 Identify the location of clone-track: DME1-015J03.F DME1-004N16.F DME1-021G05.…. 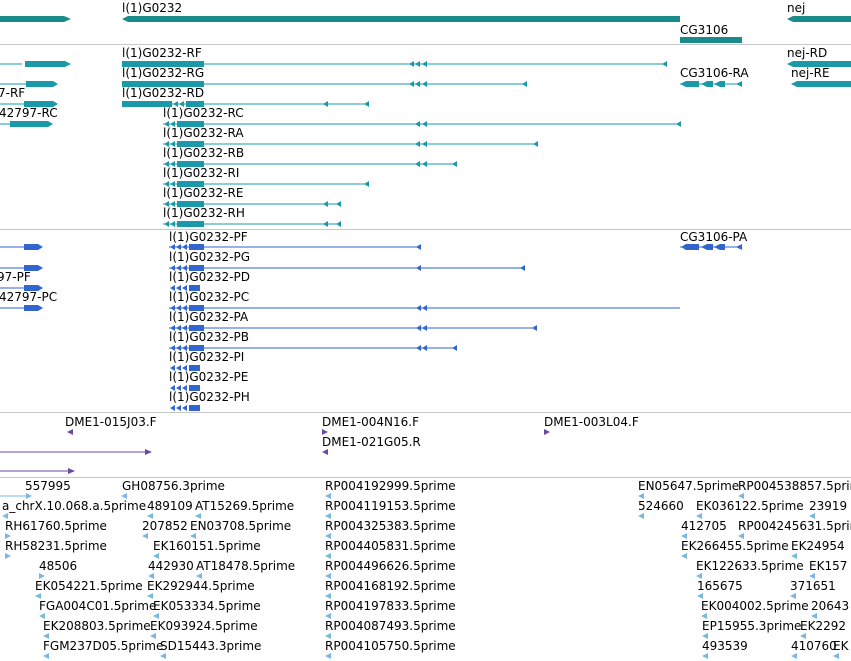
(319, 444).